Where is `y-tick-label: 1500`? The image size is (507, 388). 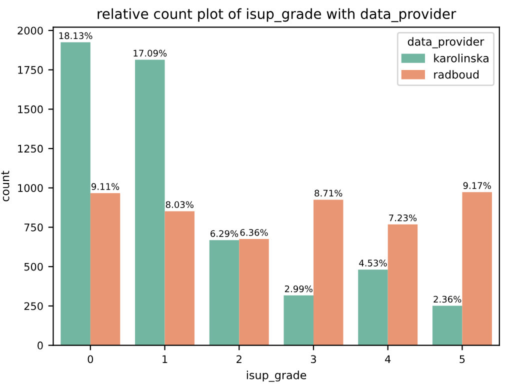 y-tick-label: 1500 is located at coordinates (30, 109).